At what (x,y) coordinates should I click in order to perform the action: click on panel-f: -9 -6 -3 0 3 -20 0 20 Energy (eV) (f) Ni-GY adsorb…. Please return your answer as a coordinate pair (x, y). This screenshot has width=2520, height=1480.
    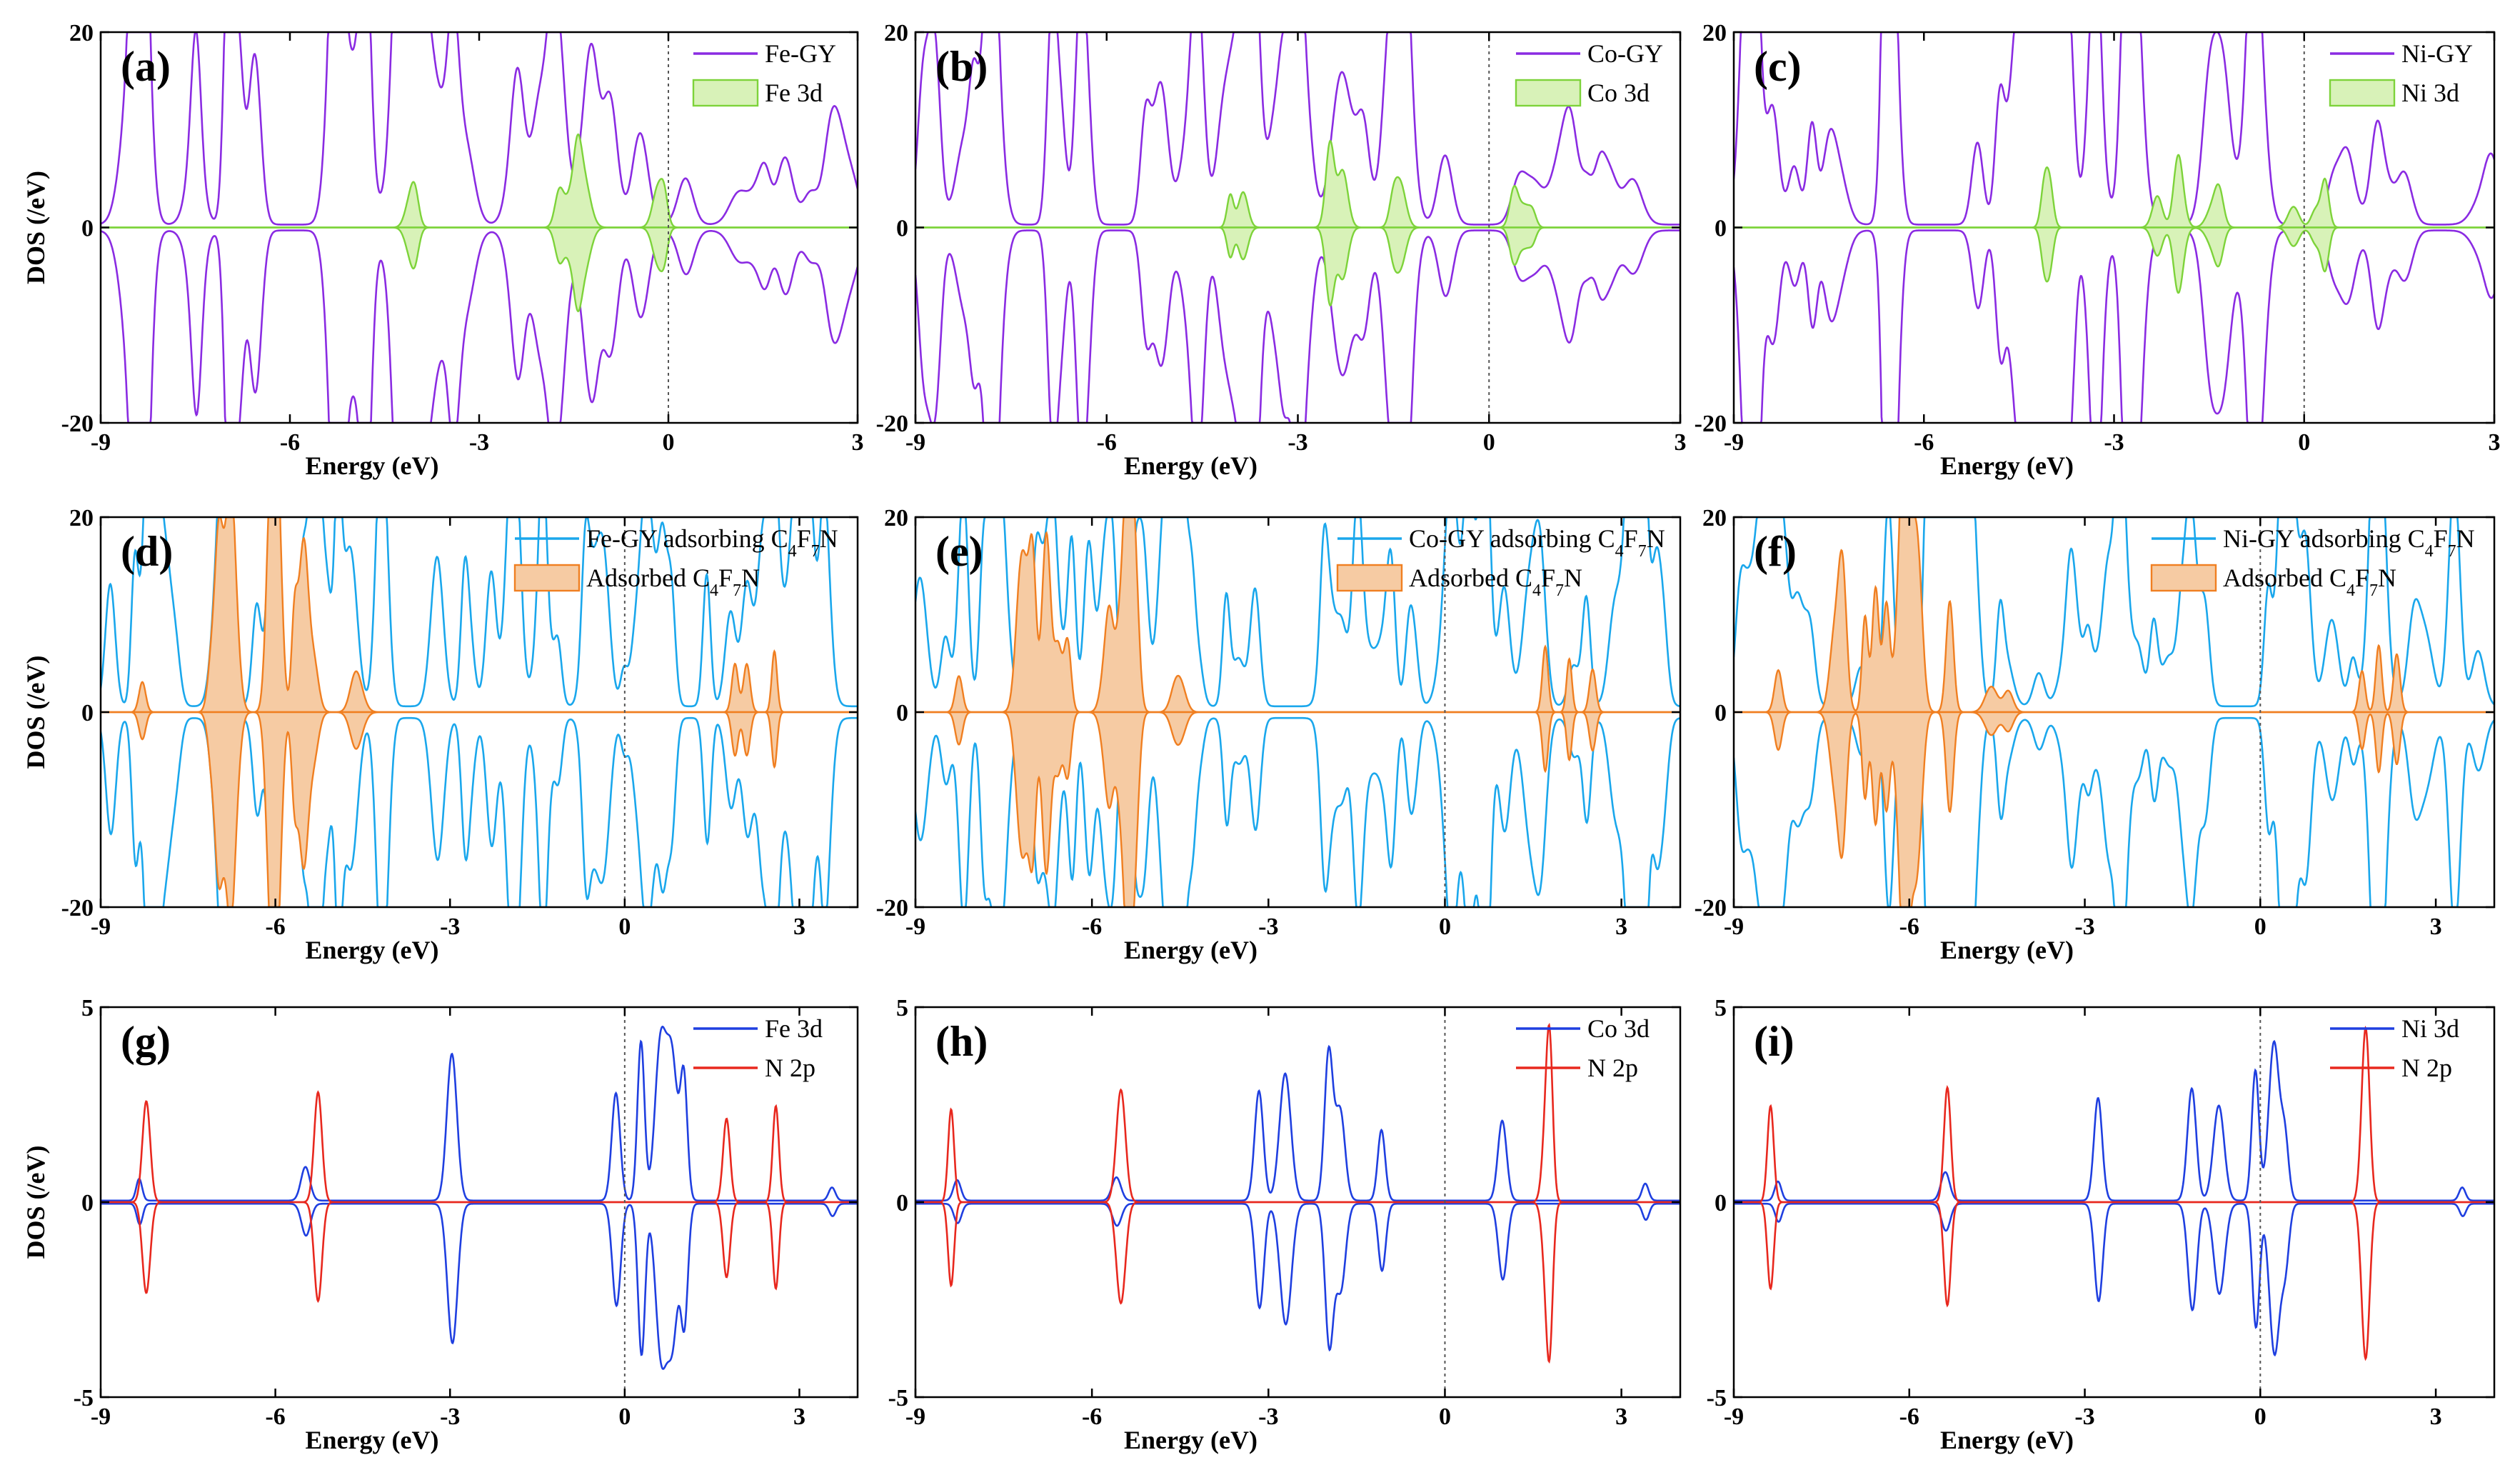
    Looking at the image, I should click on (2095, 734).